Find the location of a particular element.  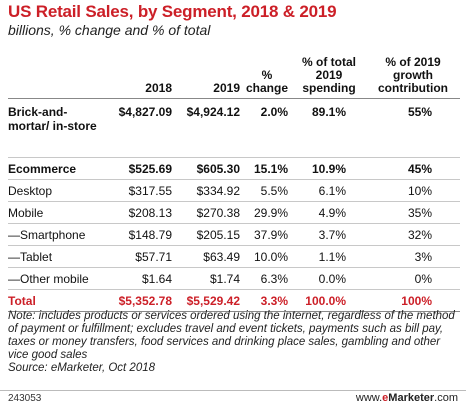

value-contribution: 45% is located at coordinates (413, 168).